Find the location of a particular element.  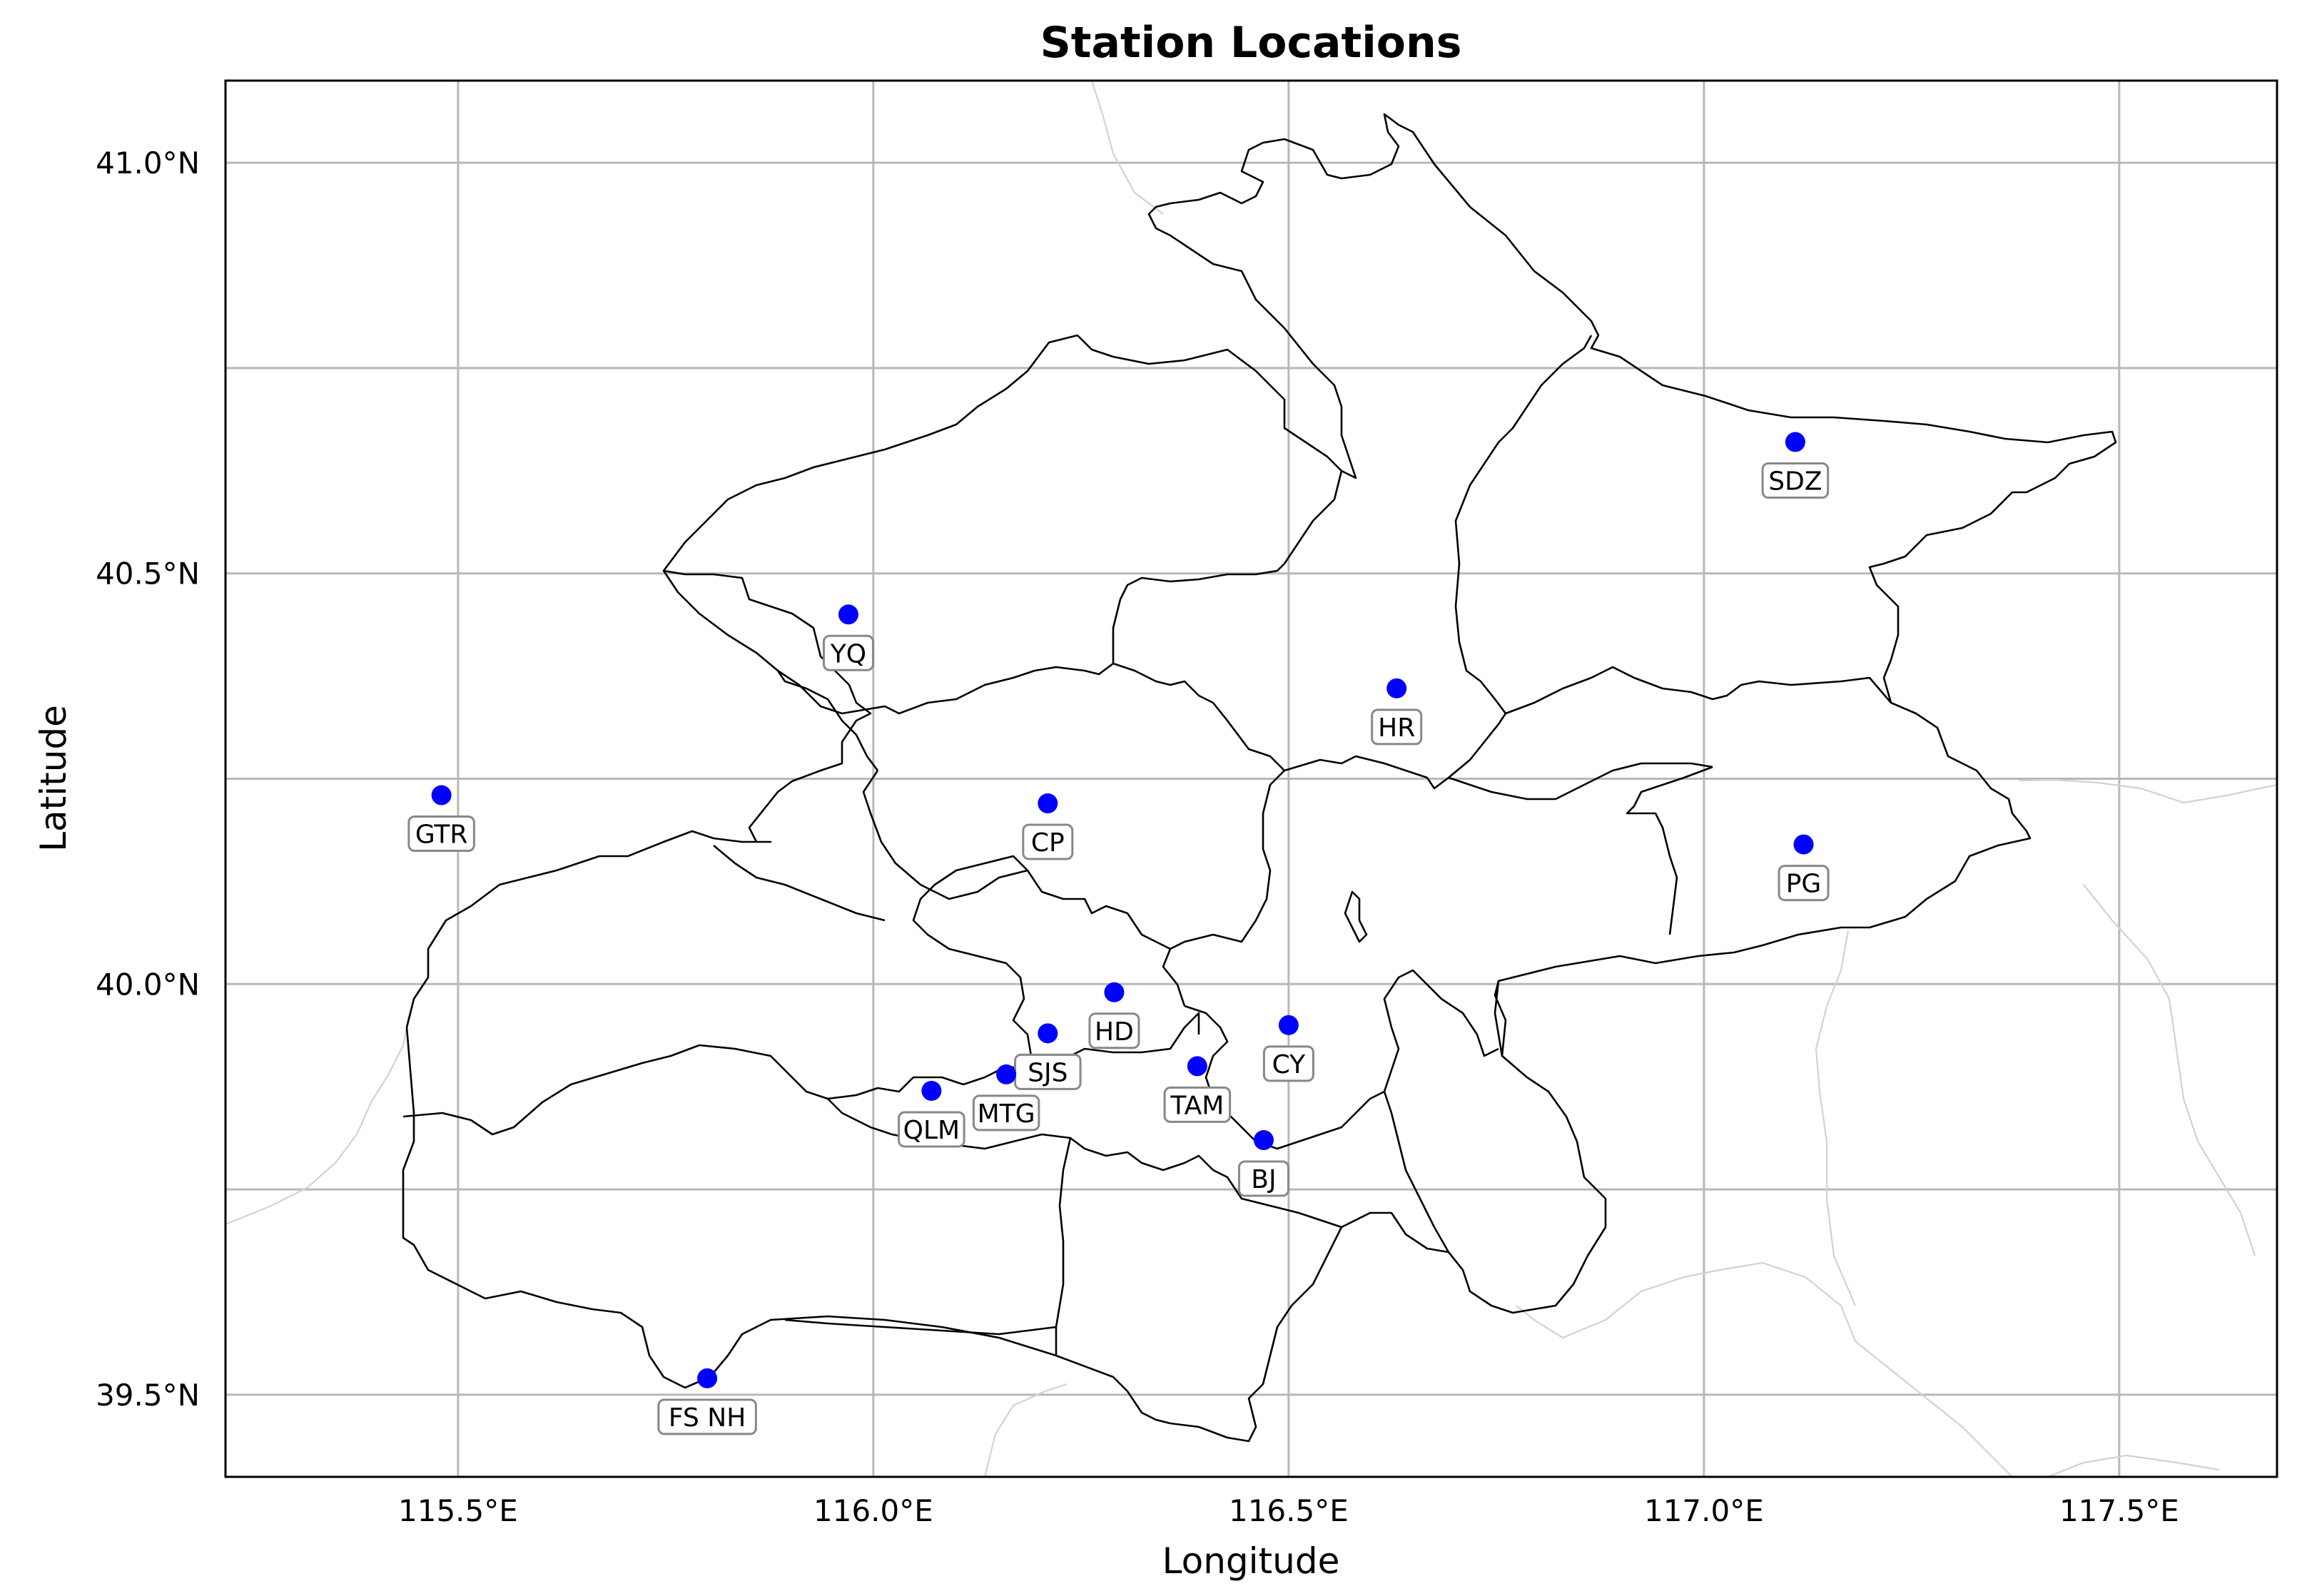

map-title: Station Locations is located at coordinates (1251, 43).